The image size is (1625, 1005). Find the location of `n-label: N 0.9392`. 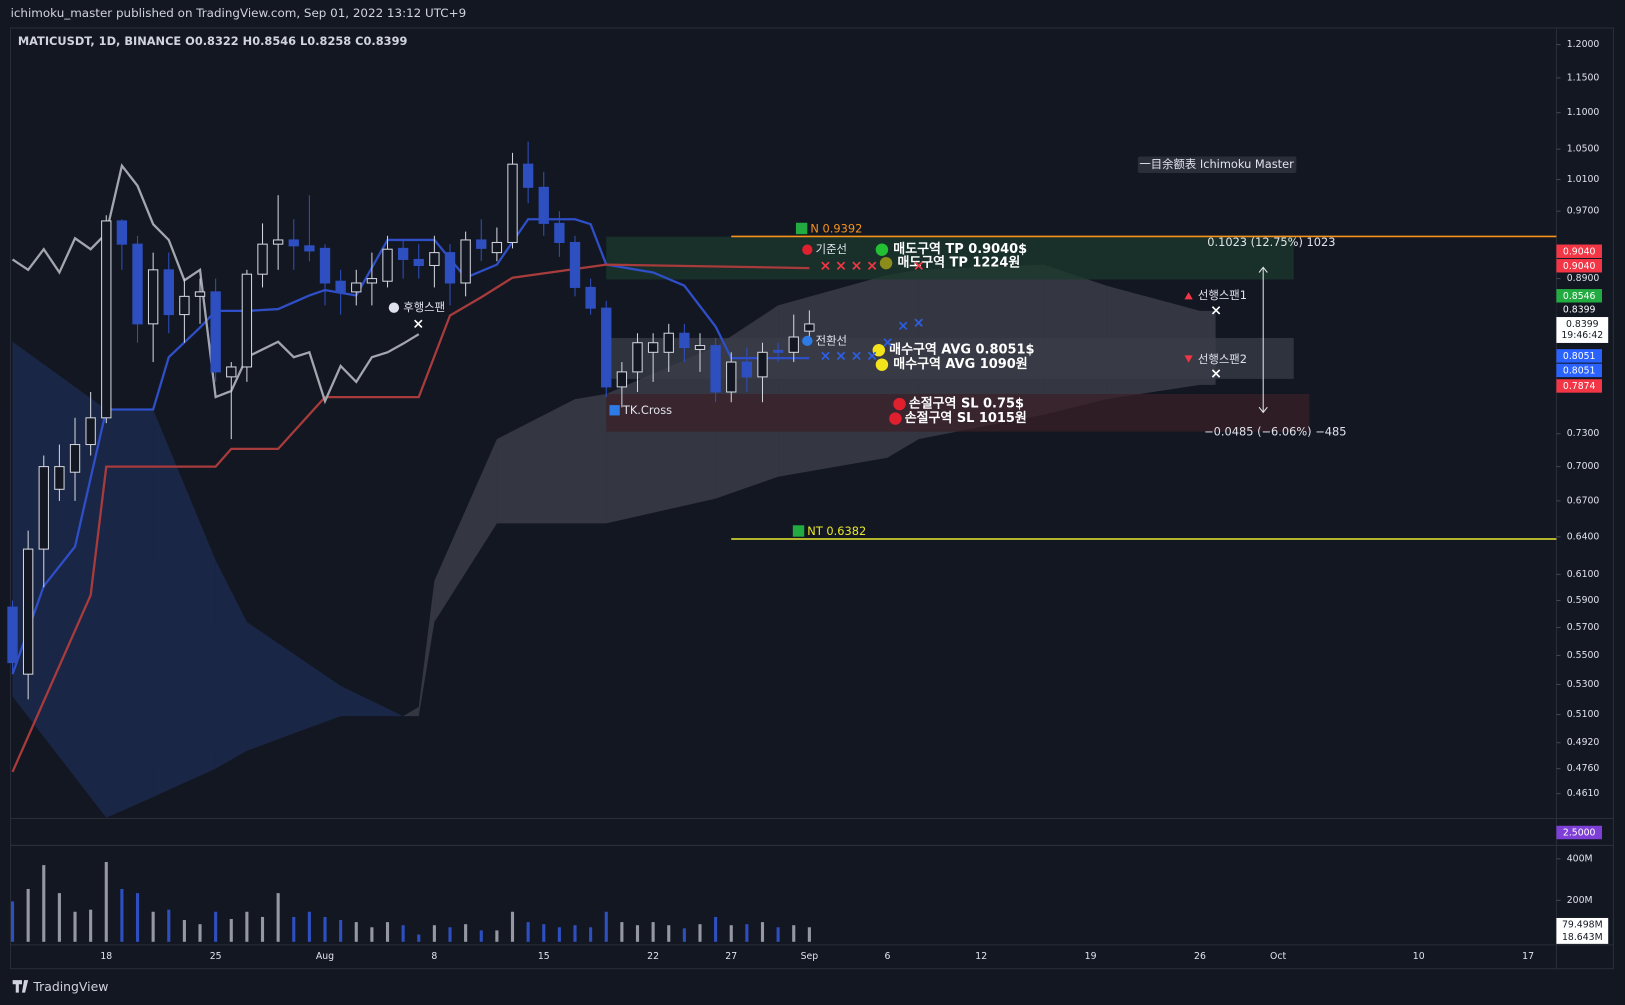

n-label: N 0.9392 is located at coordinates (836, 228).